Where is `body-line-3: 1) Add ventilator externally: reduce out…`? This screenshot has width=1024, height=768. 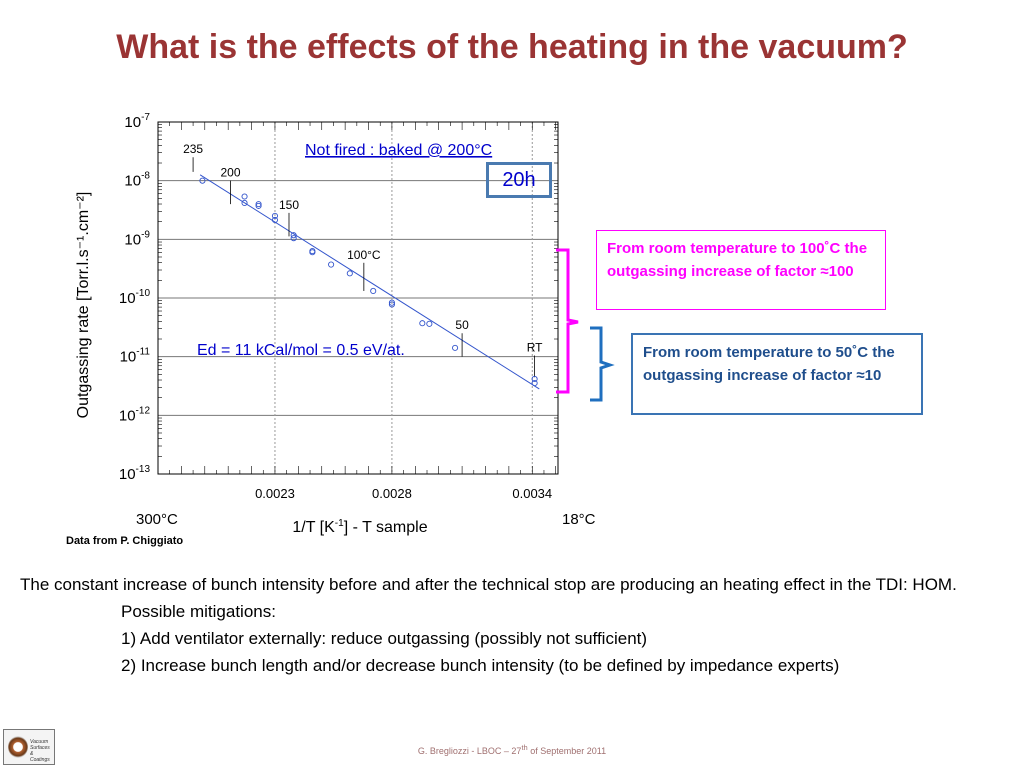
body-line-3: 1) Add ventilator externally: reduce out… is located at coordinates (384, 638).